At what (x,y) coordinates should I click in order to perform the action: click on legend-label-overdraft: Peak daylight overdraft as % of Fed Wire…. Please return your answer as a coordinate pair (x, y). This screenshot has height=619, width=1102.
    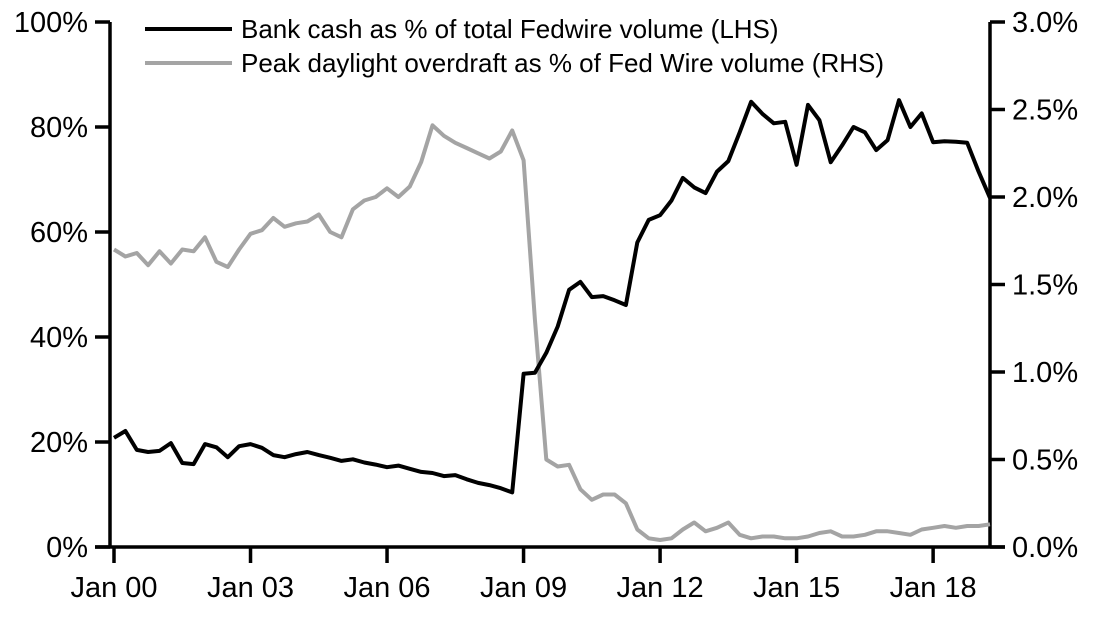
    Looking at the image, I should click on (562, 63).